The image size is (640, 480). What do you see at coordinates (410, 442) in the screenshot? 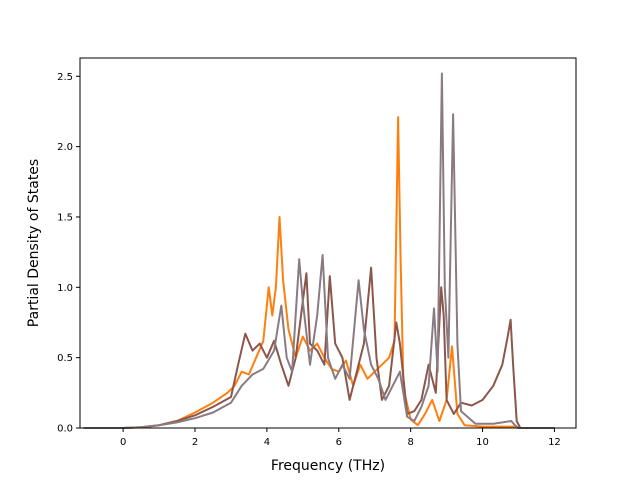
I see `x-tick-label: 8` at bounding box center [410, 442].